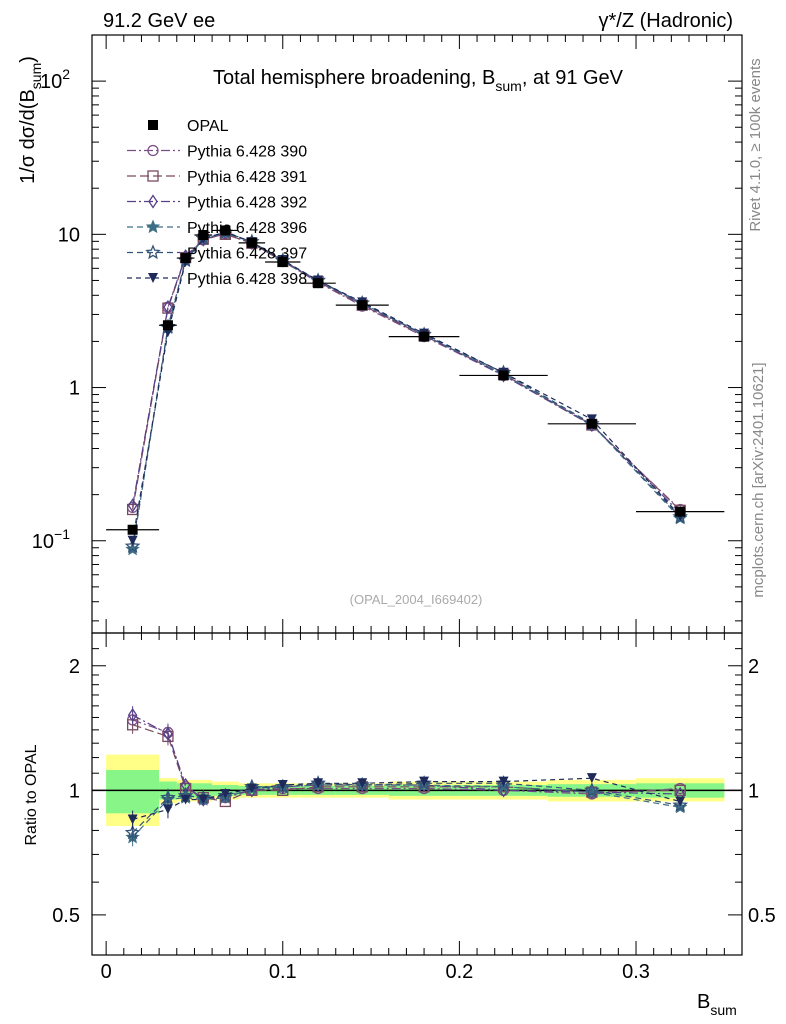 This screenshot has width=786, height=1024. What do you see at coordinates (459, 972) in the screenshot?
I see `x-tick-label: 0.2` at bounding box center [459, 972].